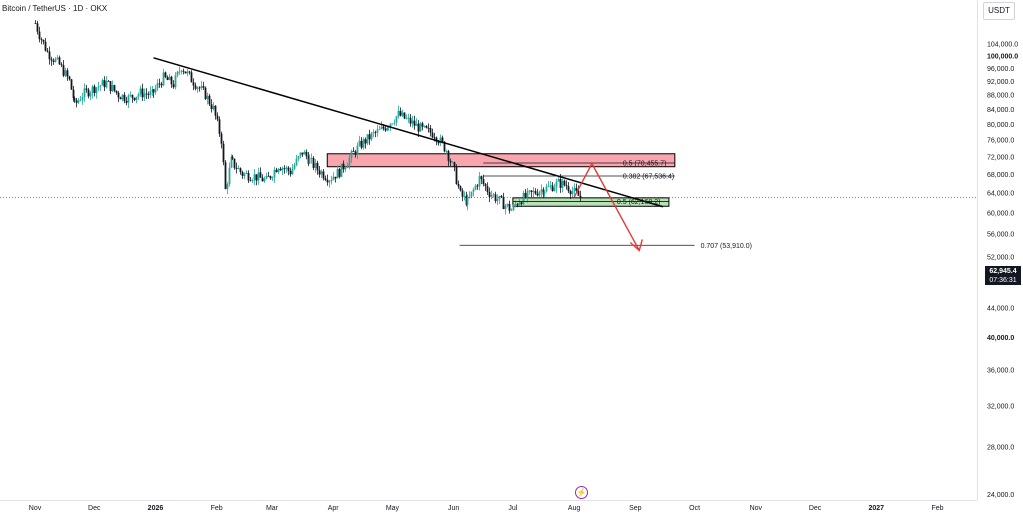 This screenshot has width=1023, height=515. Describe the element at coordinates (393, 508) in the screenshot. I see `time-axis-label: May` at that location.